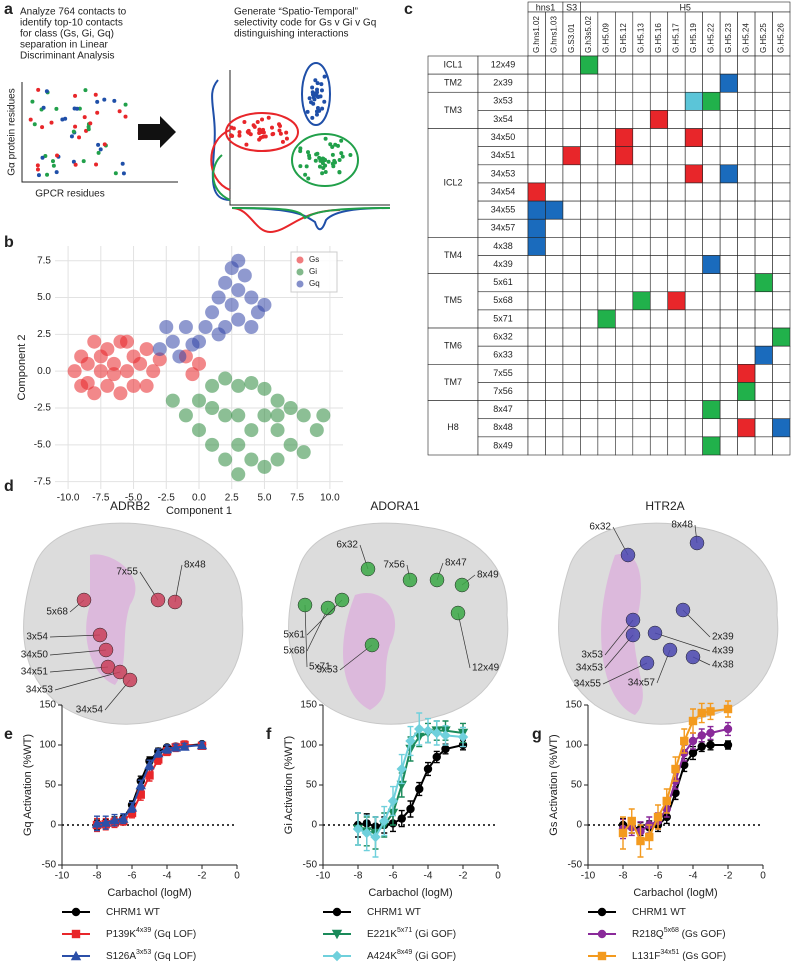 The width and height of the screenshot is (799, 972). I want to click on y-tick-label: 100, so click(47, 745).